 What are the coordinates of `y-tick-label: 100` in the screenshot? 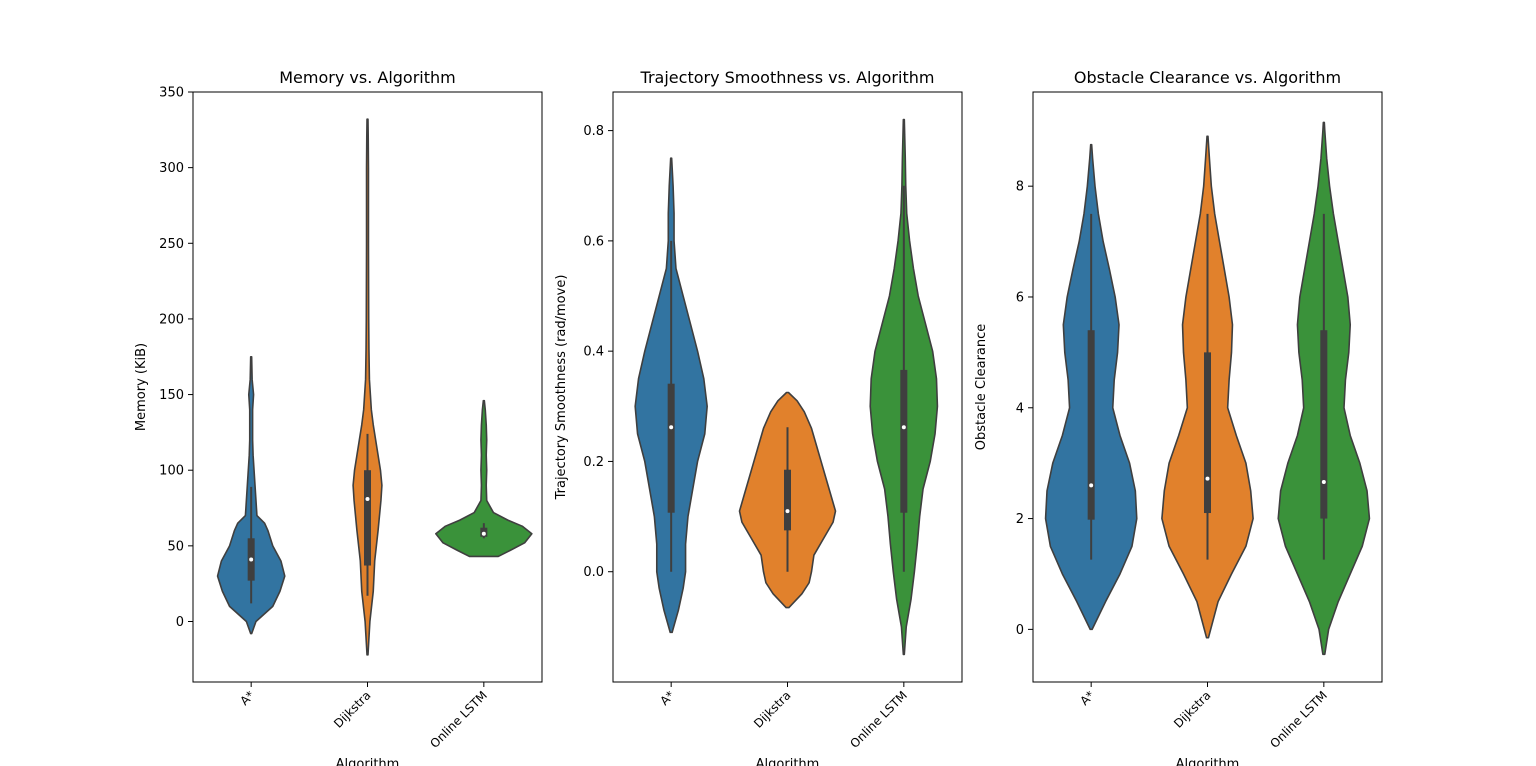 It's located at (171, 471).